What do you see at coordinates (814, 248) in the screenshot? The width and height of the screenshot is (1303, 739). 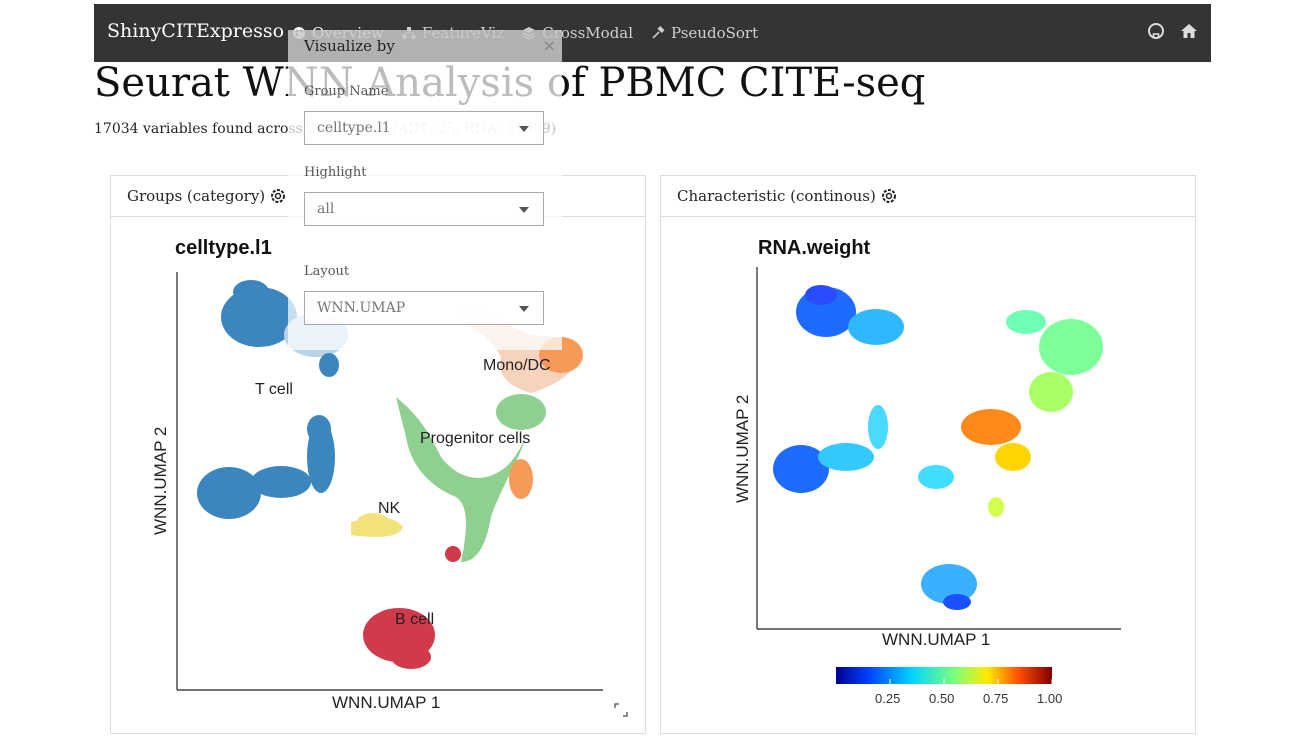 I see `plot-title-right: RNA.weight` at bounding box center [814, 248].